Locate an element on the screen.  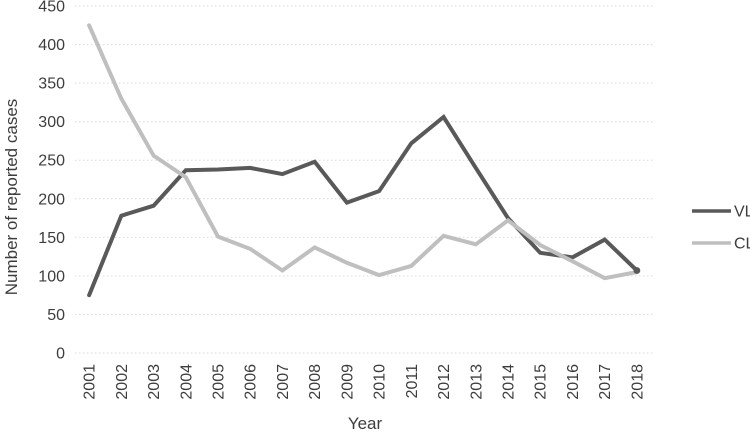
y-tick-label: 250 is located at coordinates (51, 161).